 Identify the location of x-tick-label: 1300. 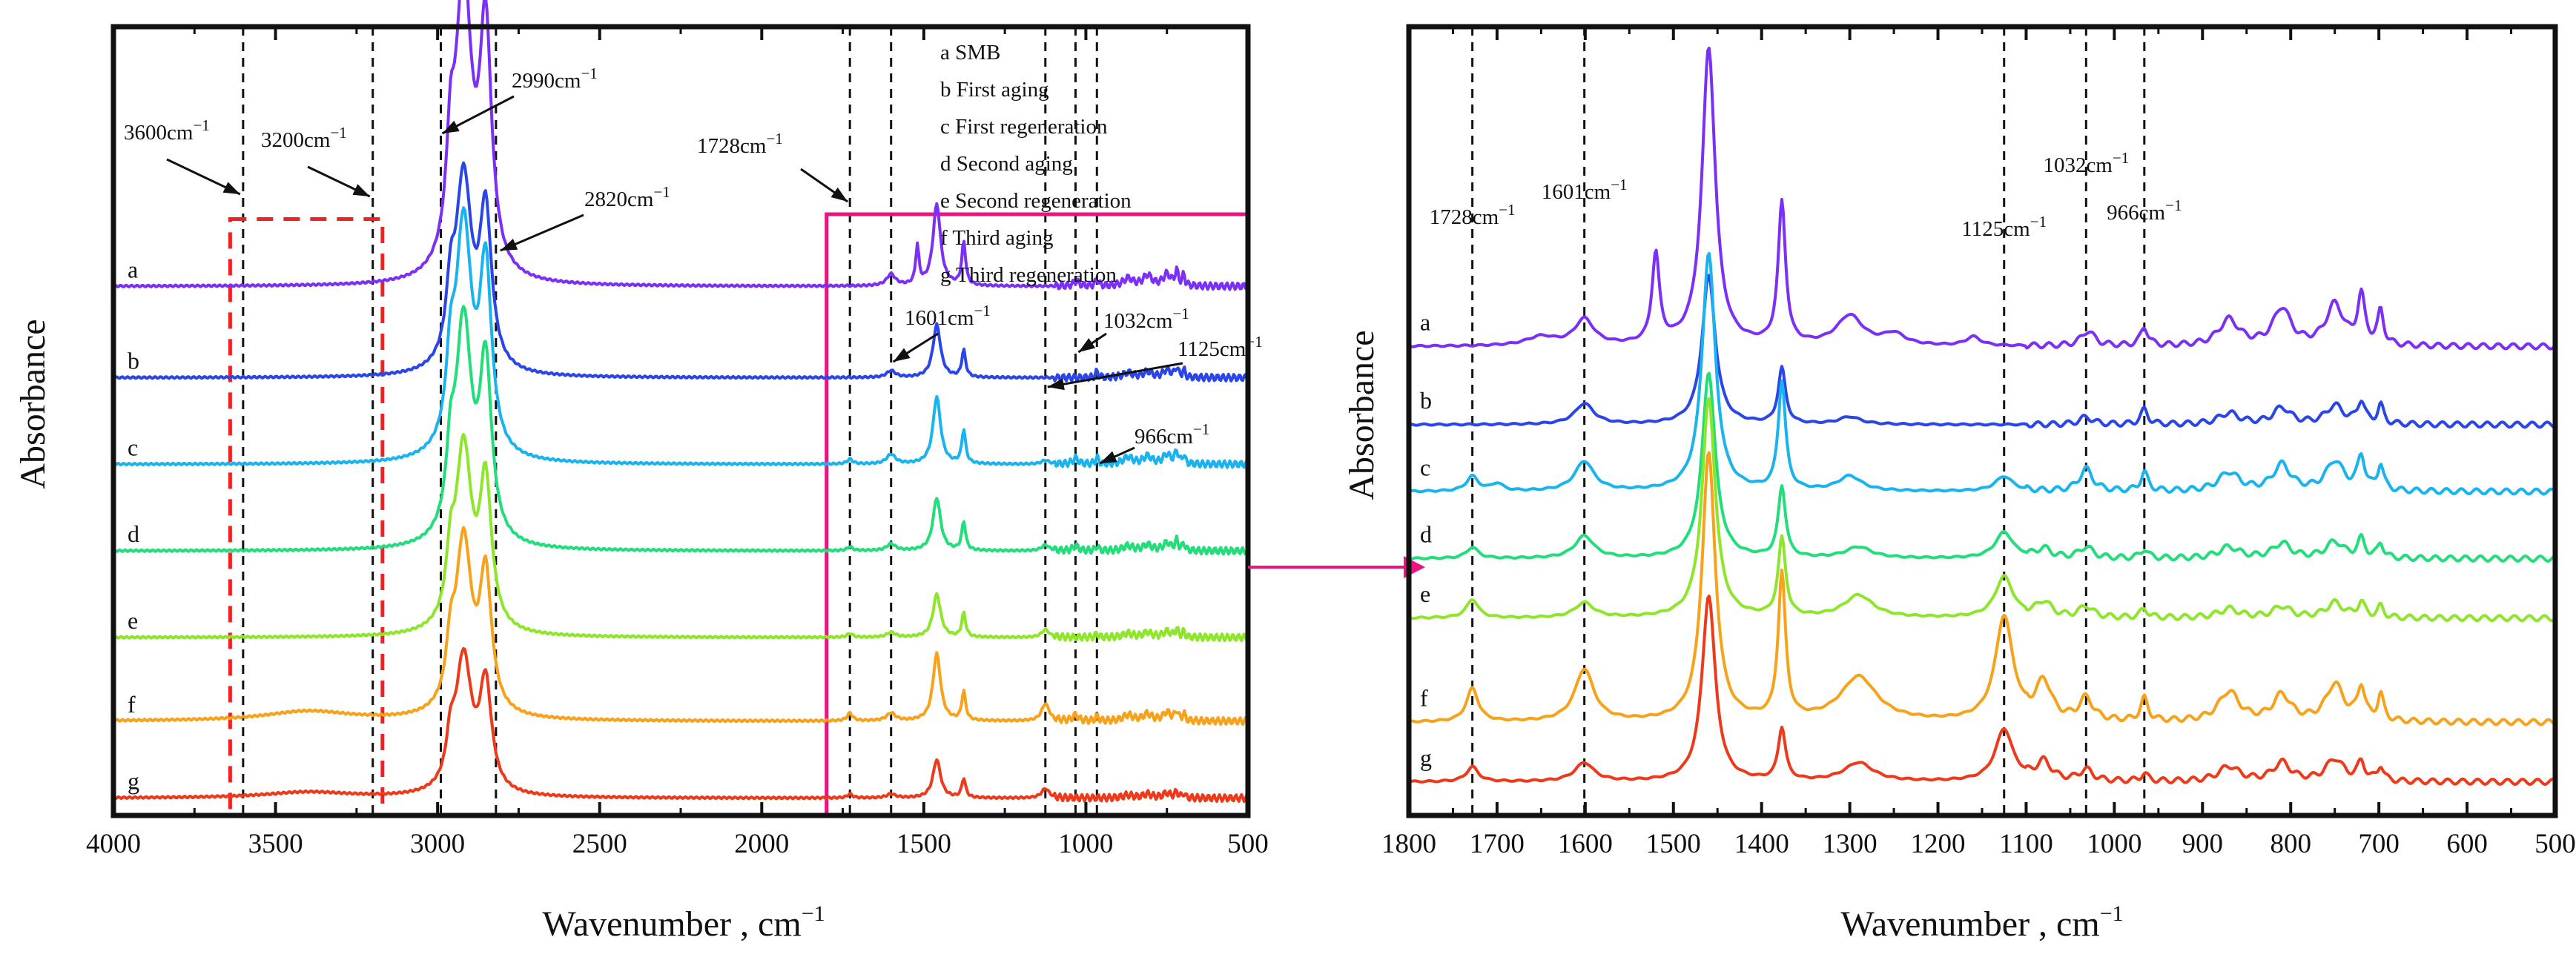
(1850, 844).